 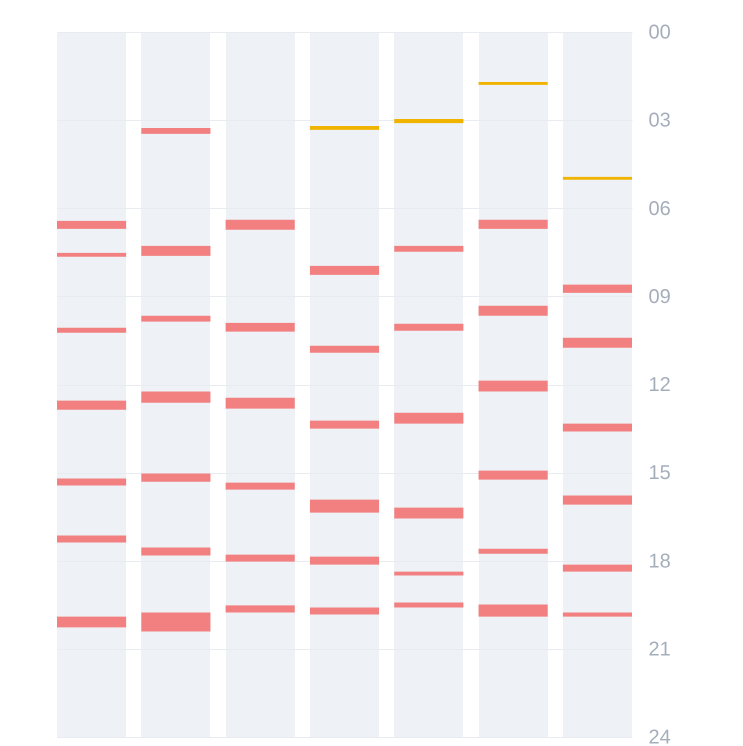 I want to click on y-tick-label: 00, so click(x=659, y=33).